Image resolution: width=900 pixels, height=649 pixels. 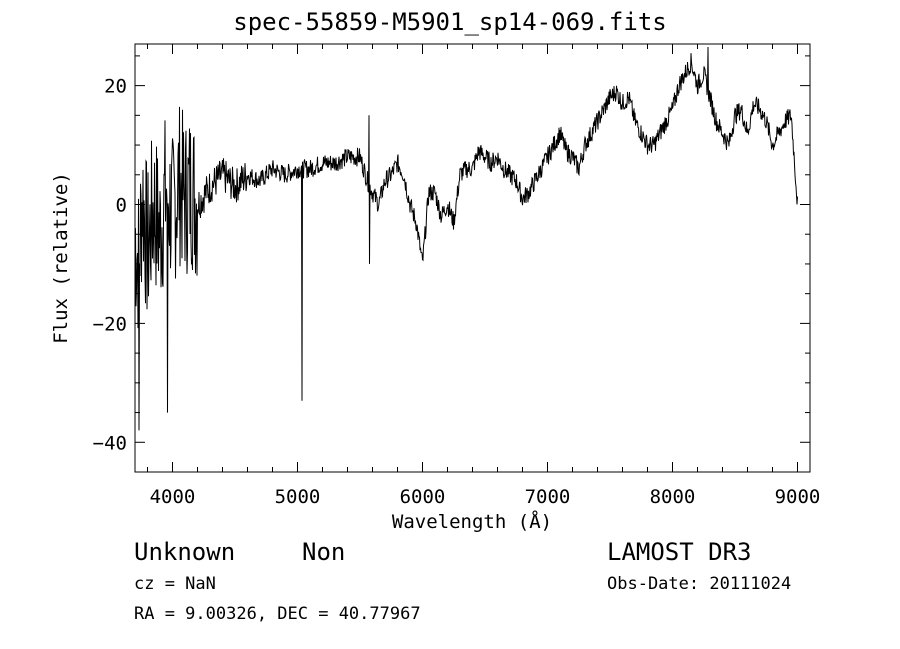 What do you see at coordinates (110, 324) in the screenshot?
I see `y-tick-label: −20` at bounding box center [110, 324].